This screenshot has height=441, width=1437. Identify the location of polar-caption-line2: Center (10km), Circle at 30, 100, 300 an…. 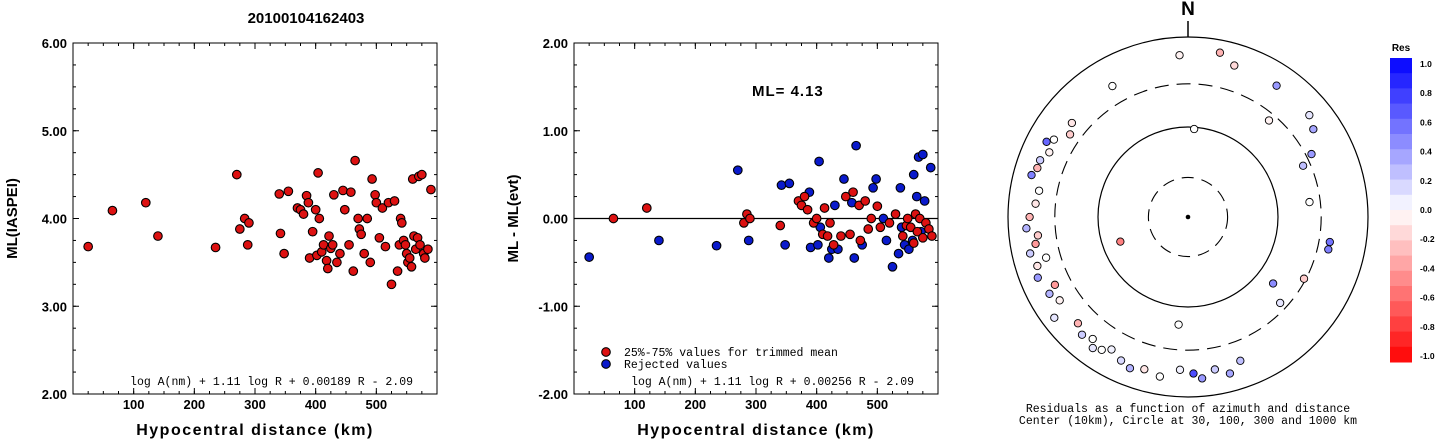
(1188, 421).